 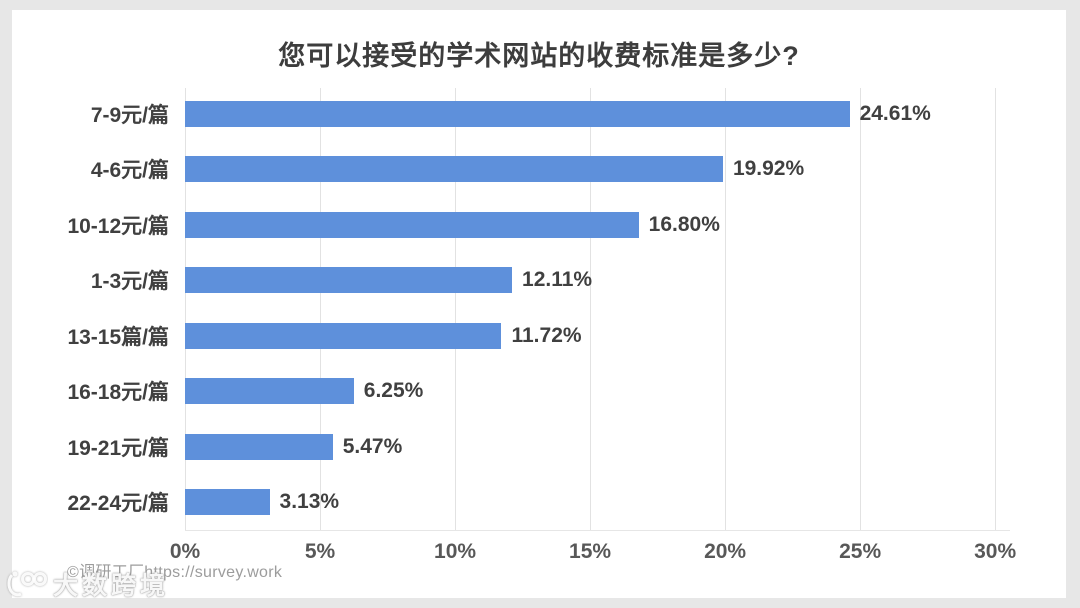 I want to click on bar-track: 16.80%, so click(x=597, y=224).